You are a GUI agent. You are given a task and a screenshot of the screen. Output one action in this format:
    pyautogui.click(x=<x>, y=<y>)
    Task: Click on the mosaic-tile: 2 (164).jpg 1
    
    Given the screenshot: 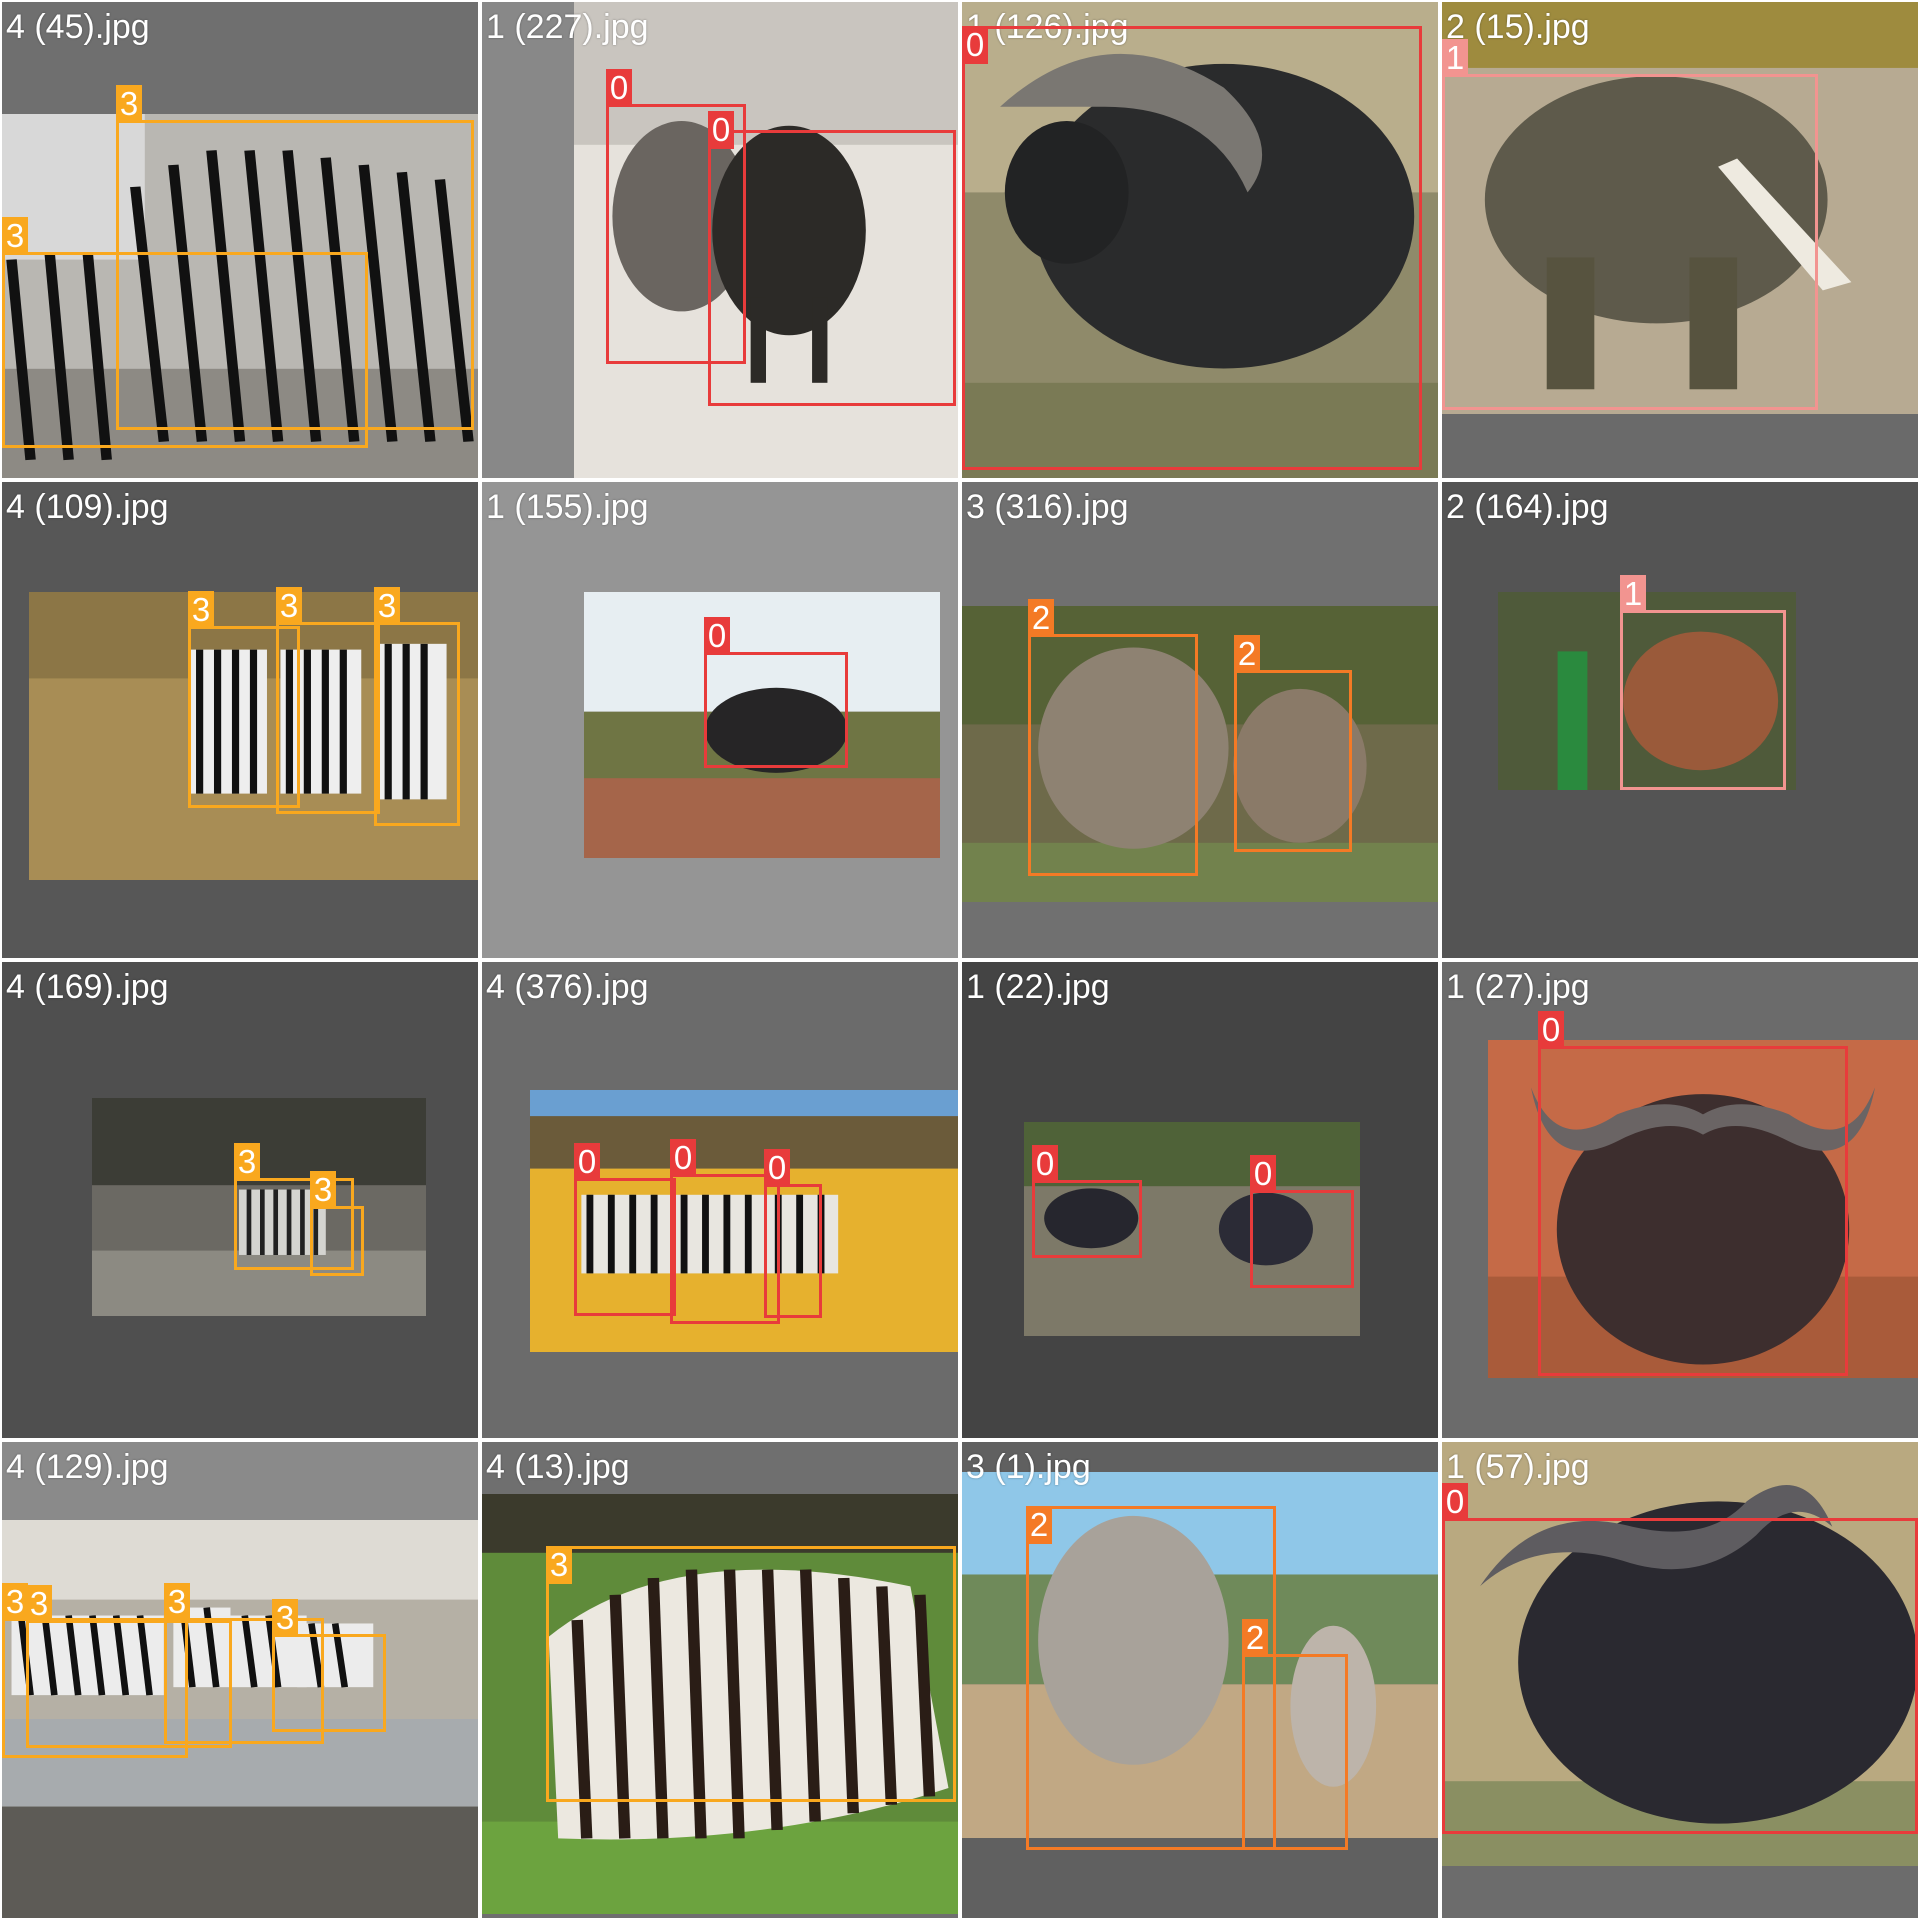 What is the action you would take?
    pyautogui.click(x=1680, y=720)
    